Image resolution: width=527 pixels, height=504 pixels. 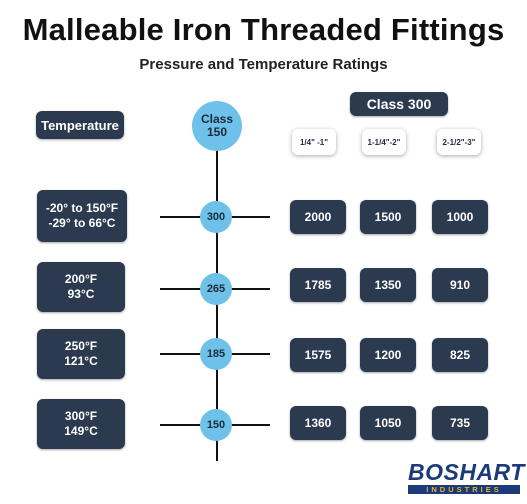 I want to click on size-header-2-label: 1-1/4"-2", so click(x=384, y=142).